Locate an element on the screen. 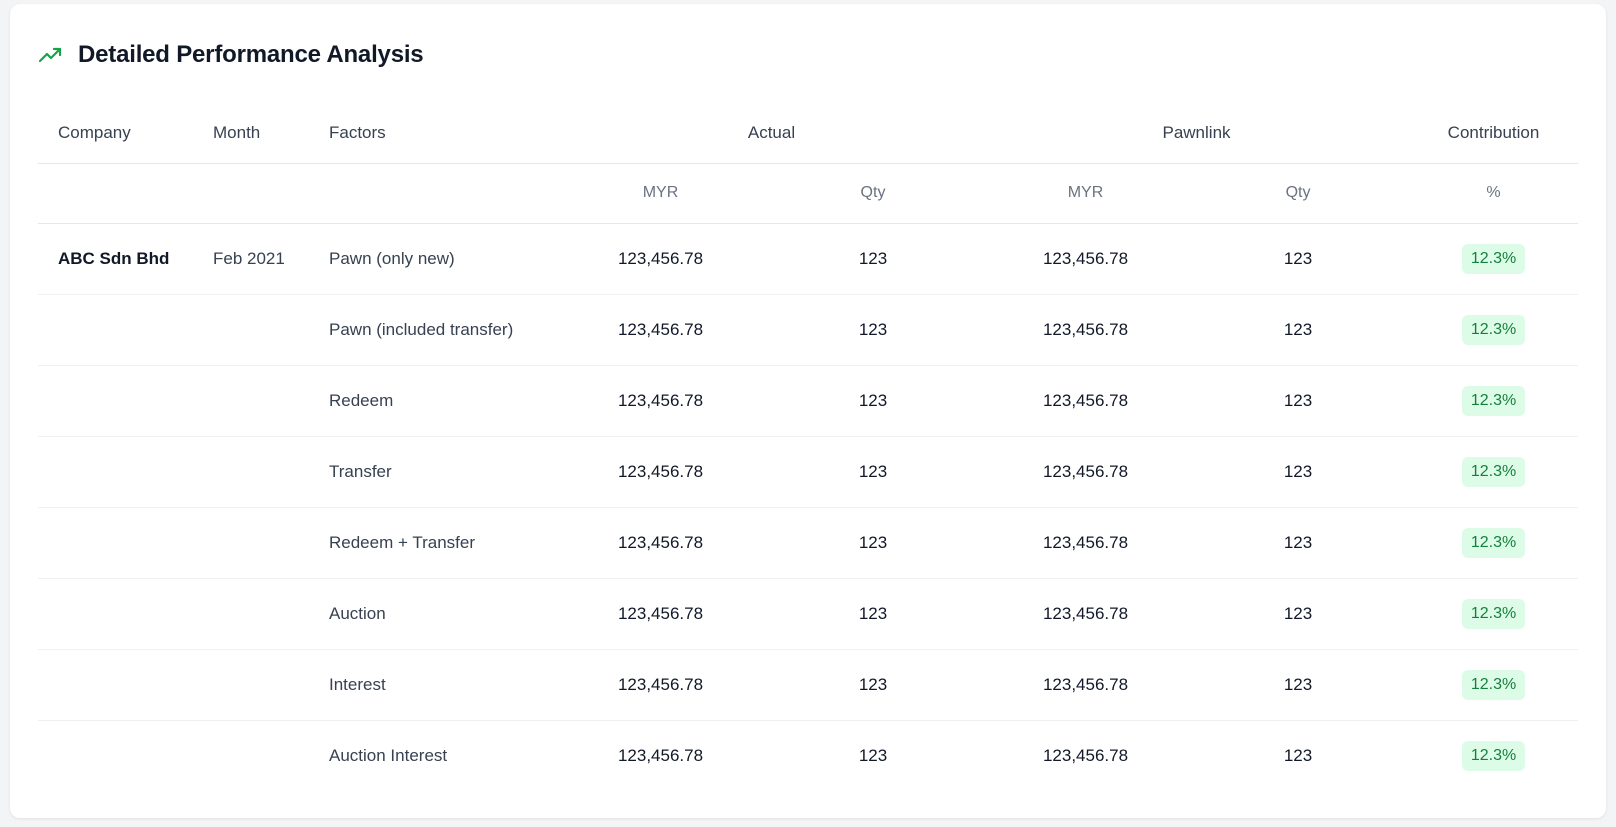  subheader-pawnlink-myr: MYR is located at coordinates (1085, 193).